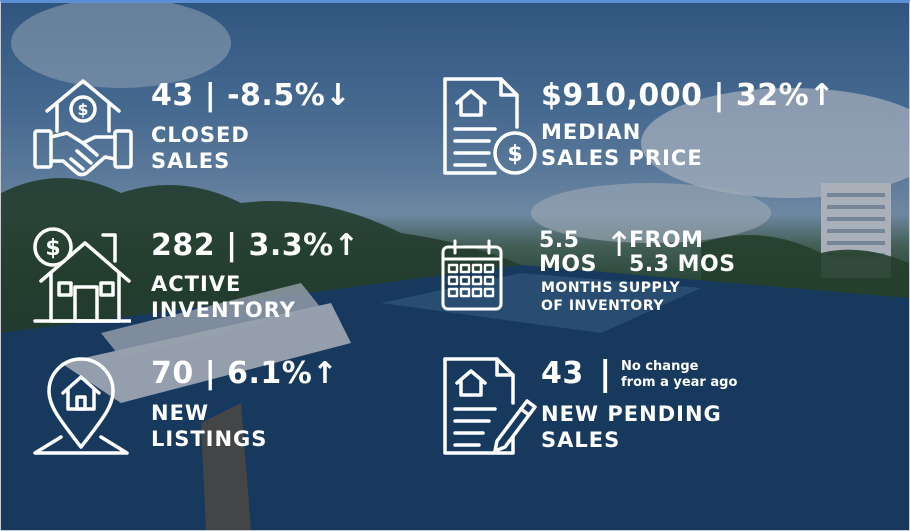 The image size is (910, 531). I want to click on closed-sales-label: CLOSED SALES, so click(200, 148).